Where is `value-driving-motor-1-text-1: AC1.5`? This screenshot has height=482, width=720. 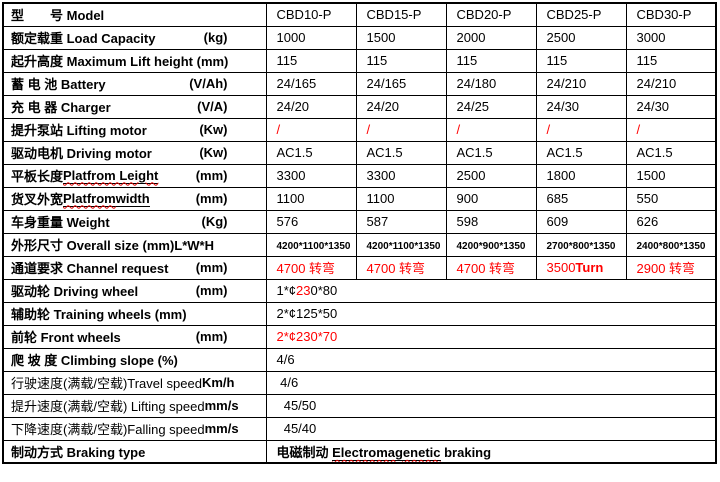 value-driving-motor-1-text-1: AC1.5 is located at coordinates (294, 152).